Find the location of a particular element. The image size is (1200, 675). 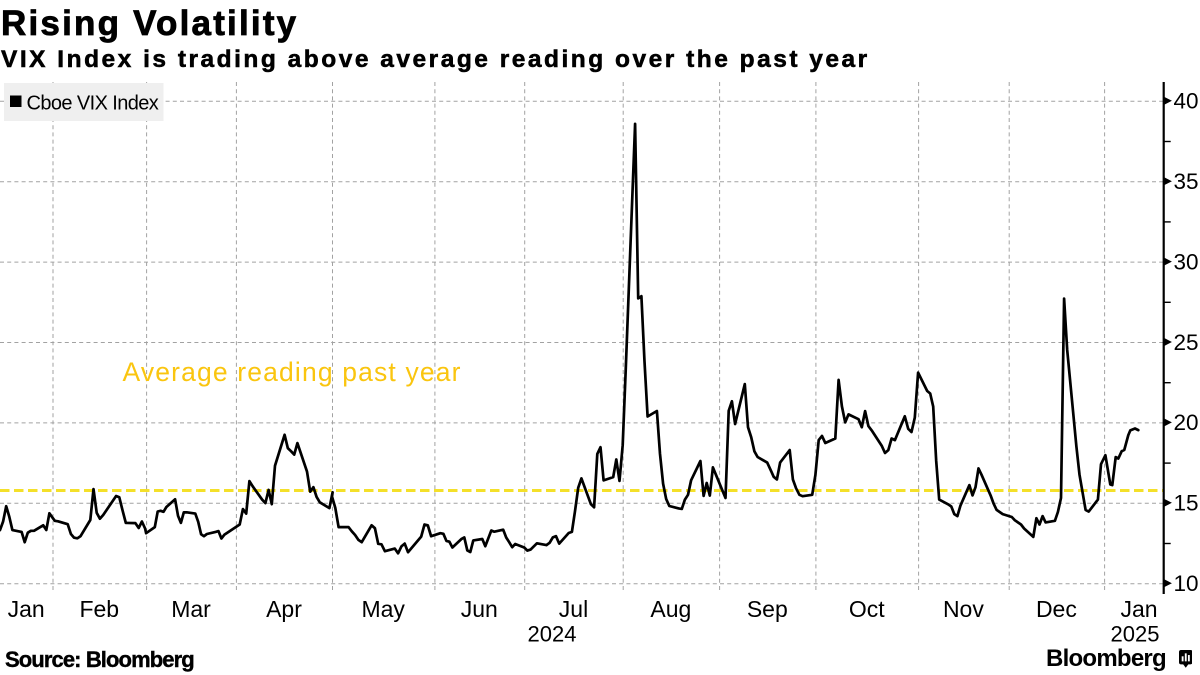

svg-text: Average reading past year is located at coordinates (292, 372).